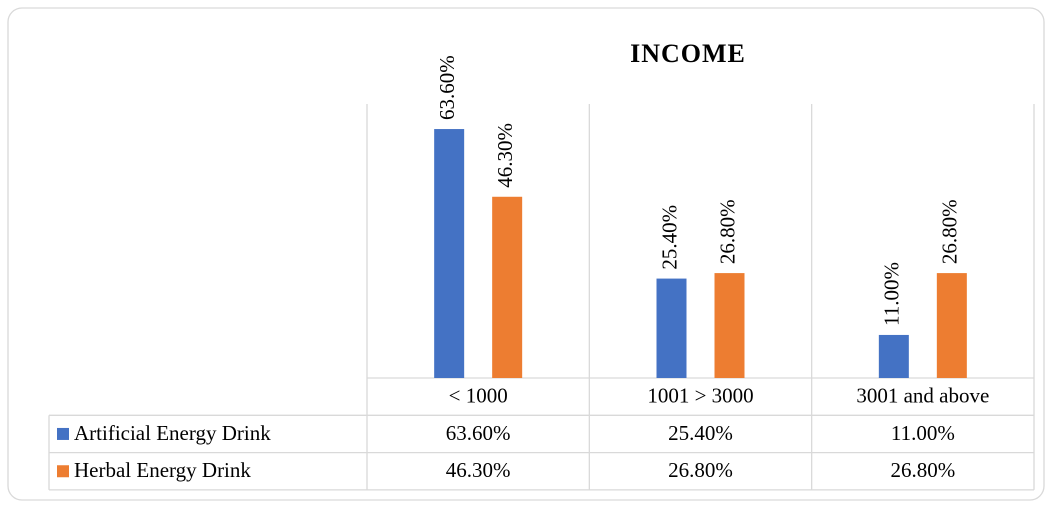 This screenshot has width=1052, height=508. I want to click on category-label: 3001 and above, so click(922, 395).